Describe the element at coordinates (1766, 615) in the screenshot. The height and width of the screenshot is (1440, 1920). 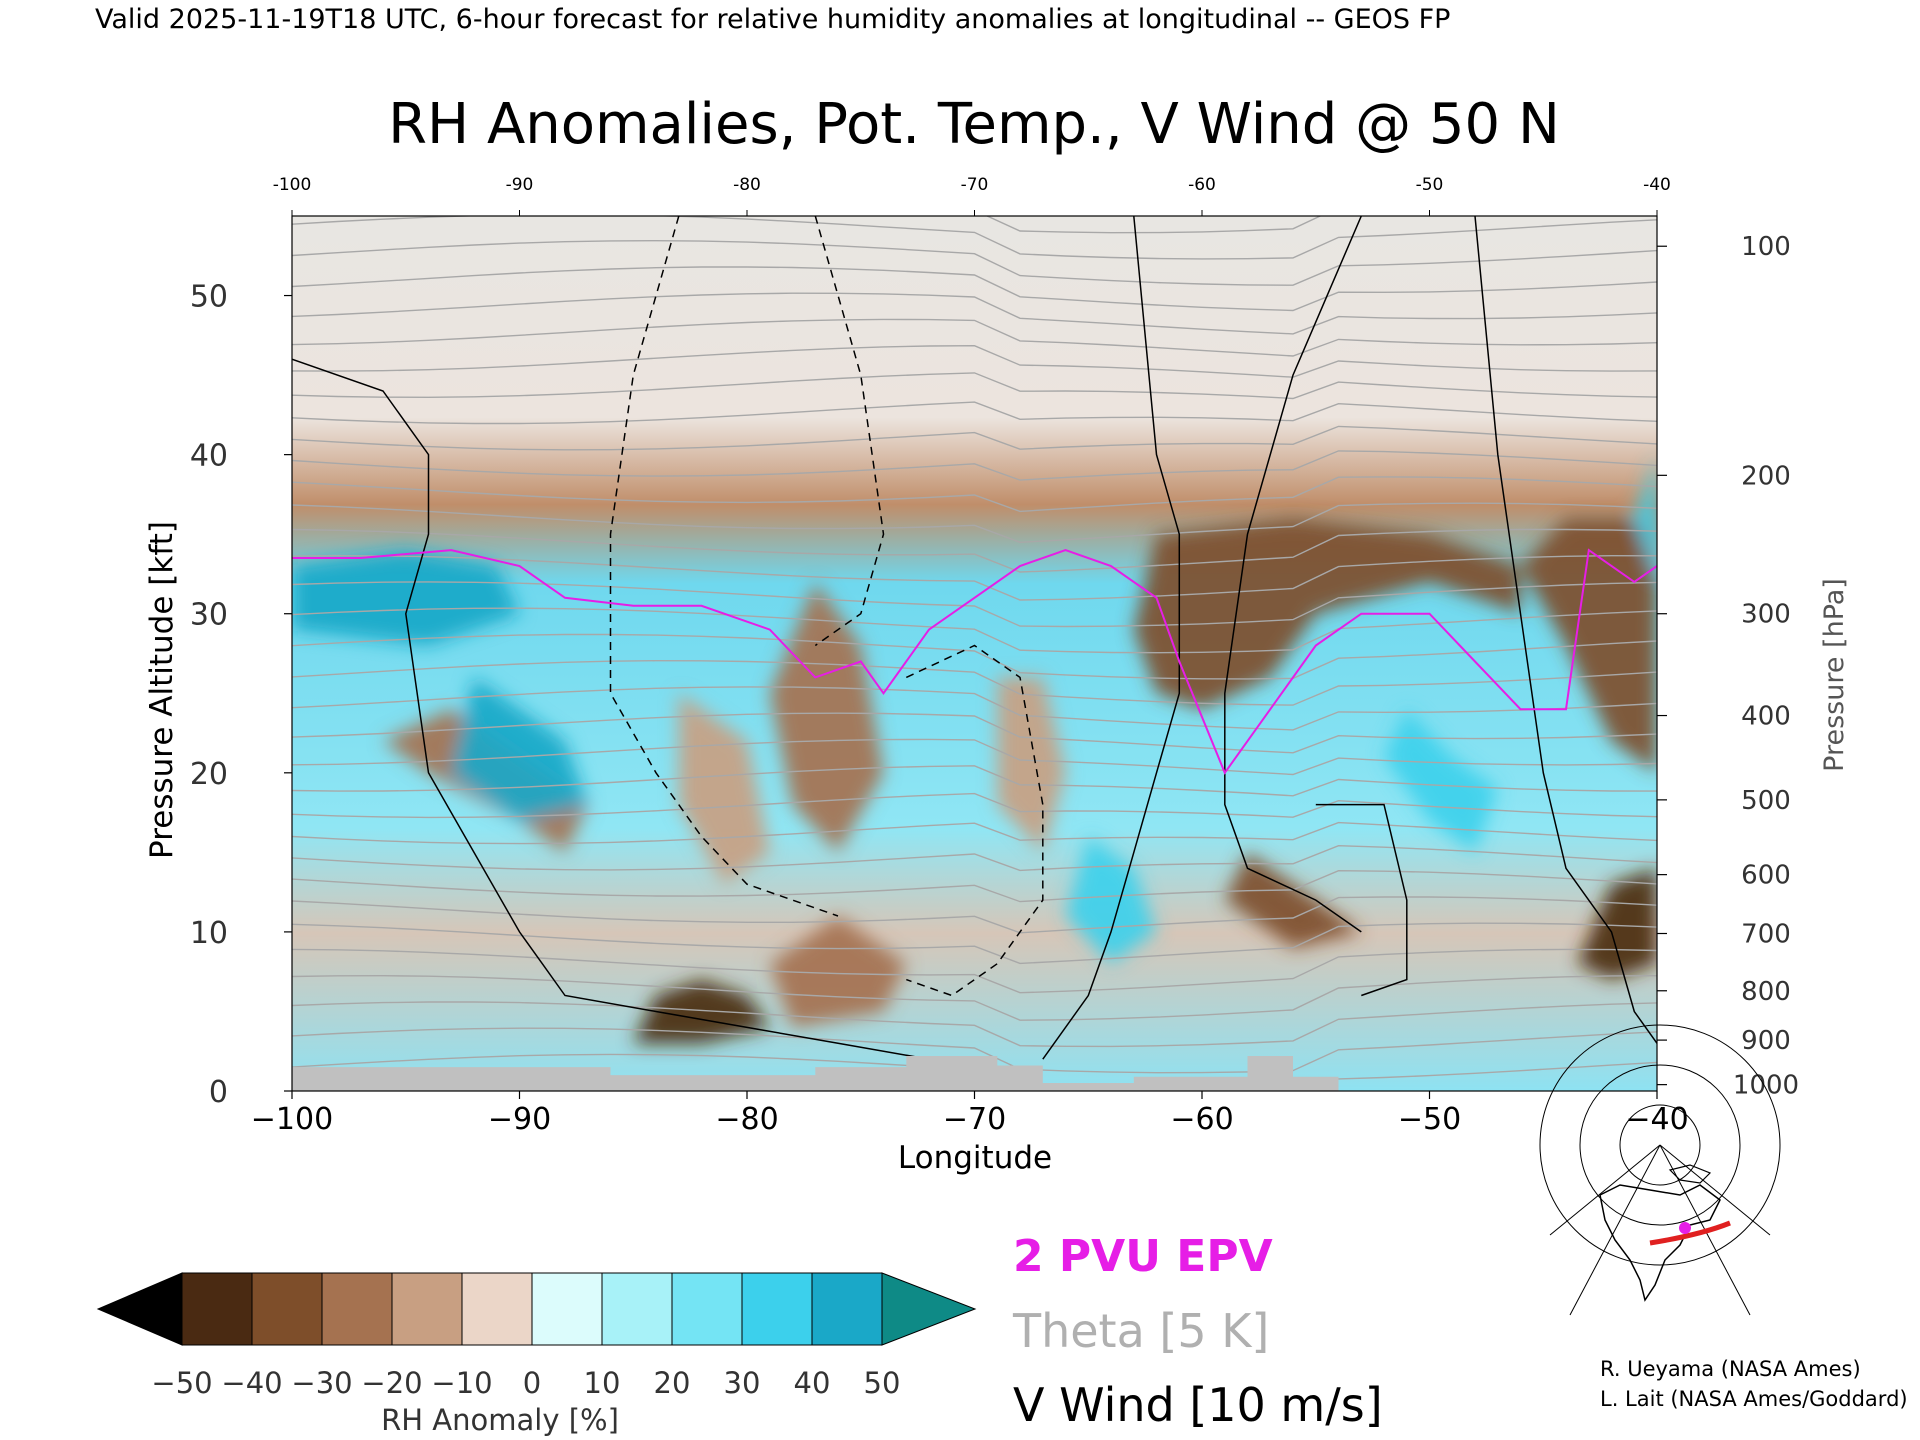
I see `pressure-tick-label: 300` at that location.